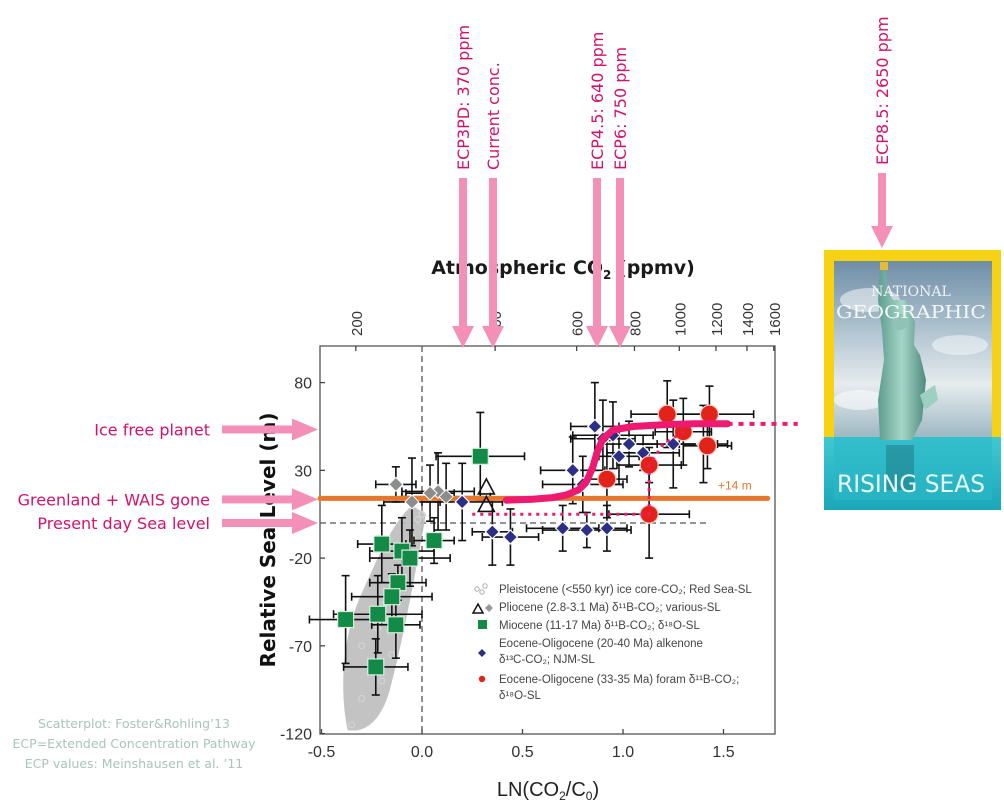 This screenshot has width=1004, height=804. What do you see at coordinates (296, 735) in the screenshot?
I see `y-tick-label: -120` at bounding box center [296, 735].